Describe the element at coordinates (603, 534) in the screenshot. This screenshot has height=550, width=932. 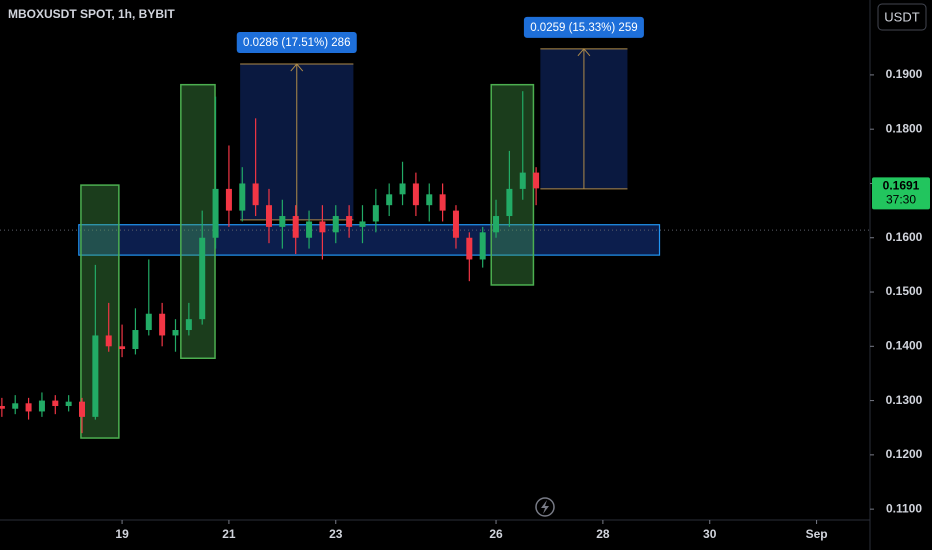
I see `x-tick-label: 28` at that location.